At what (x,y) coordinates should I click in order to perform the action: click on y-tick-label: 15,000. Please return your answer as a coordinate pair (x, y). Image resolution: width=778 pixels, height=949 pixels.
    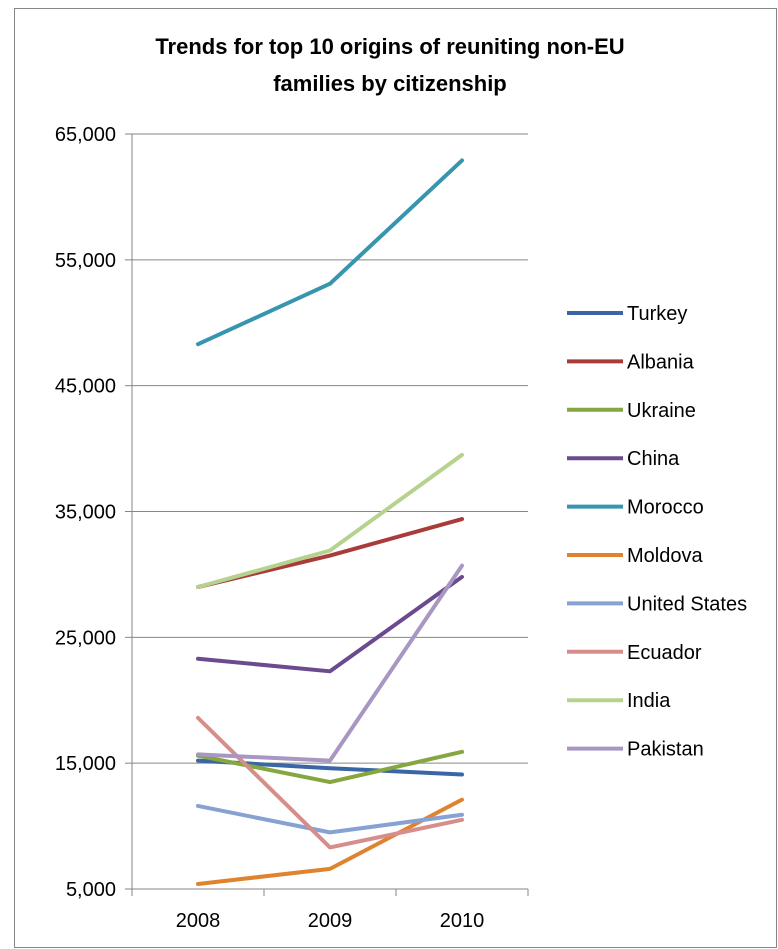
    Looking at the image, I should click on (85, 764).